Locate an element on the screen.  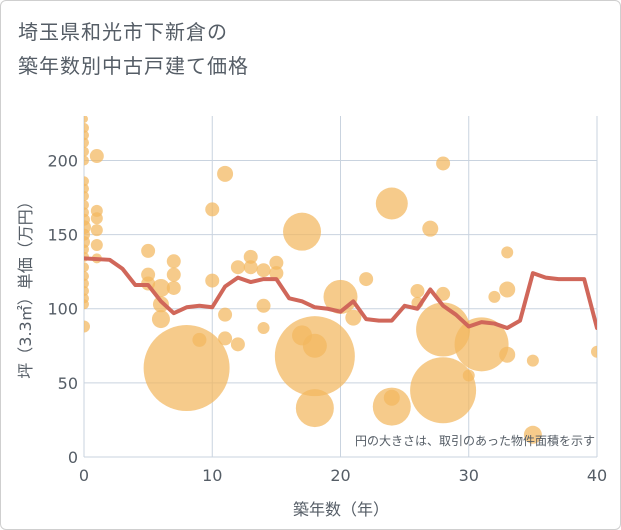
size-note: 円の大きさは、取引のあった物件面積を示す is located at coordinates (475, 440).